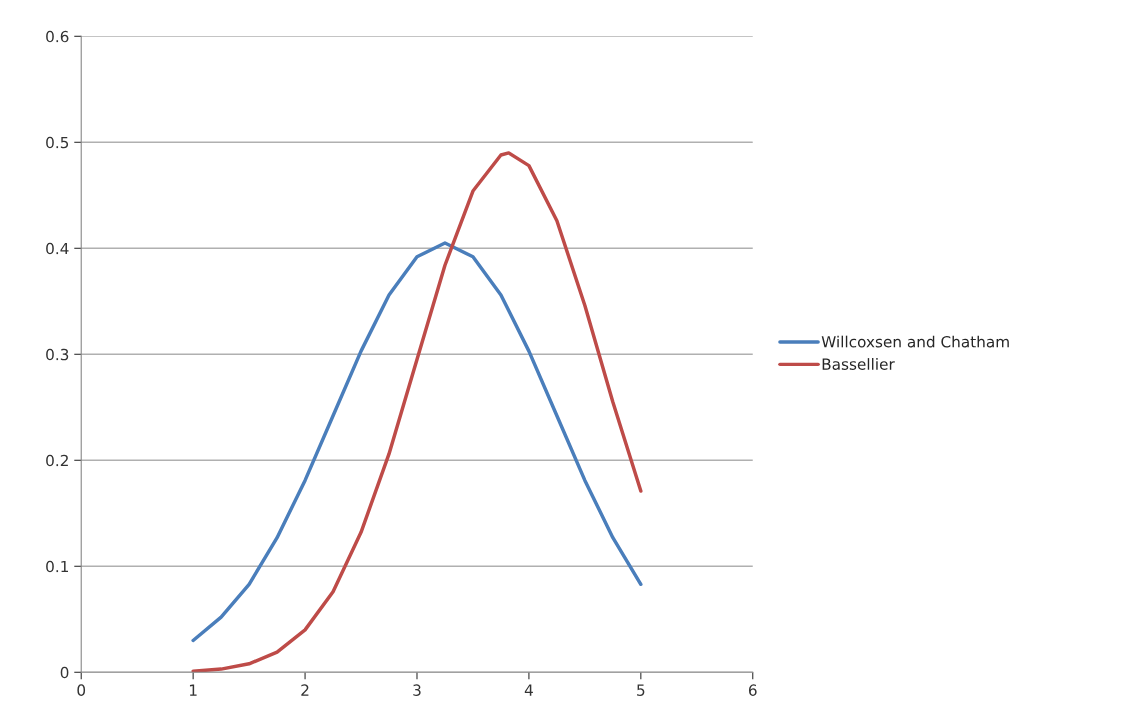 This screenshot has width=1144, height=726. Describe the element at coordinates (57, 142) in the screenshot. I see `y-tick-label: 0.5` at that location.